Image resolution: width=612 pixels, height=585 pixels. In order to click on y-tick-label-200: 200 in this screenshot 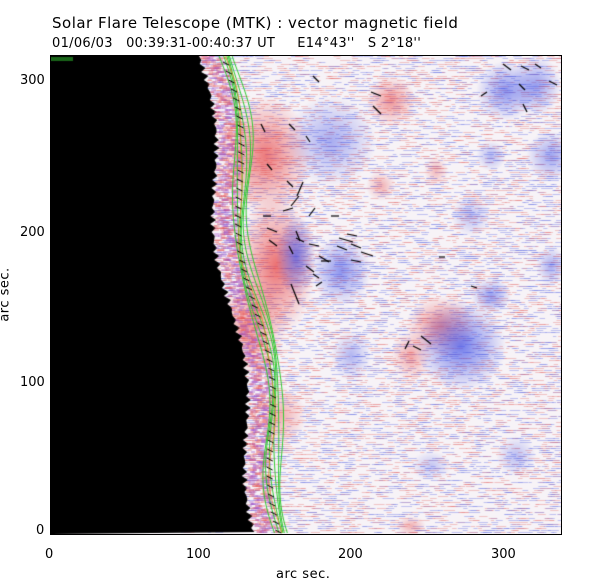, I will do `click(32, 232)`.